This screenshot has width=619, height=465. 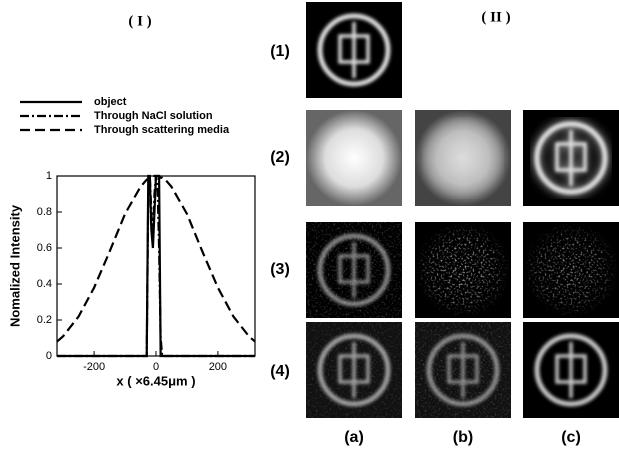 I want to click on row-label: (2), so click(x=280, y=157).